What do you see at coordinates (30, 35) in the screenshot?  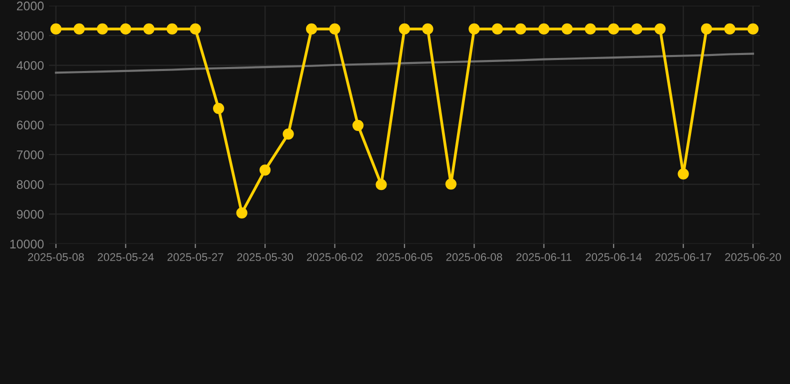 I see `y-tick-label: 3000` at bounding box center [30, 35].